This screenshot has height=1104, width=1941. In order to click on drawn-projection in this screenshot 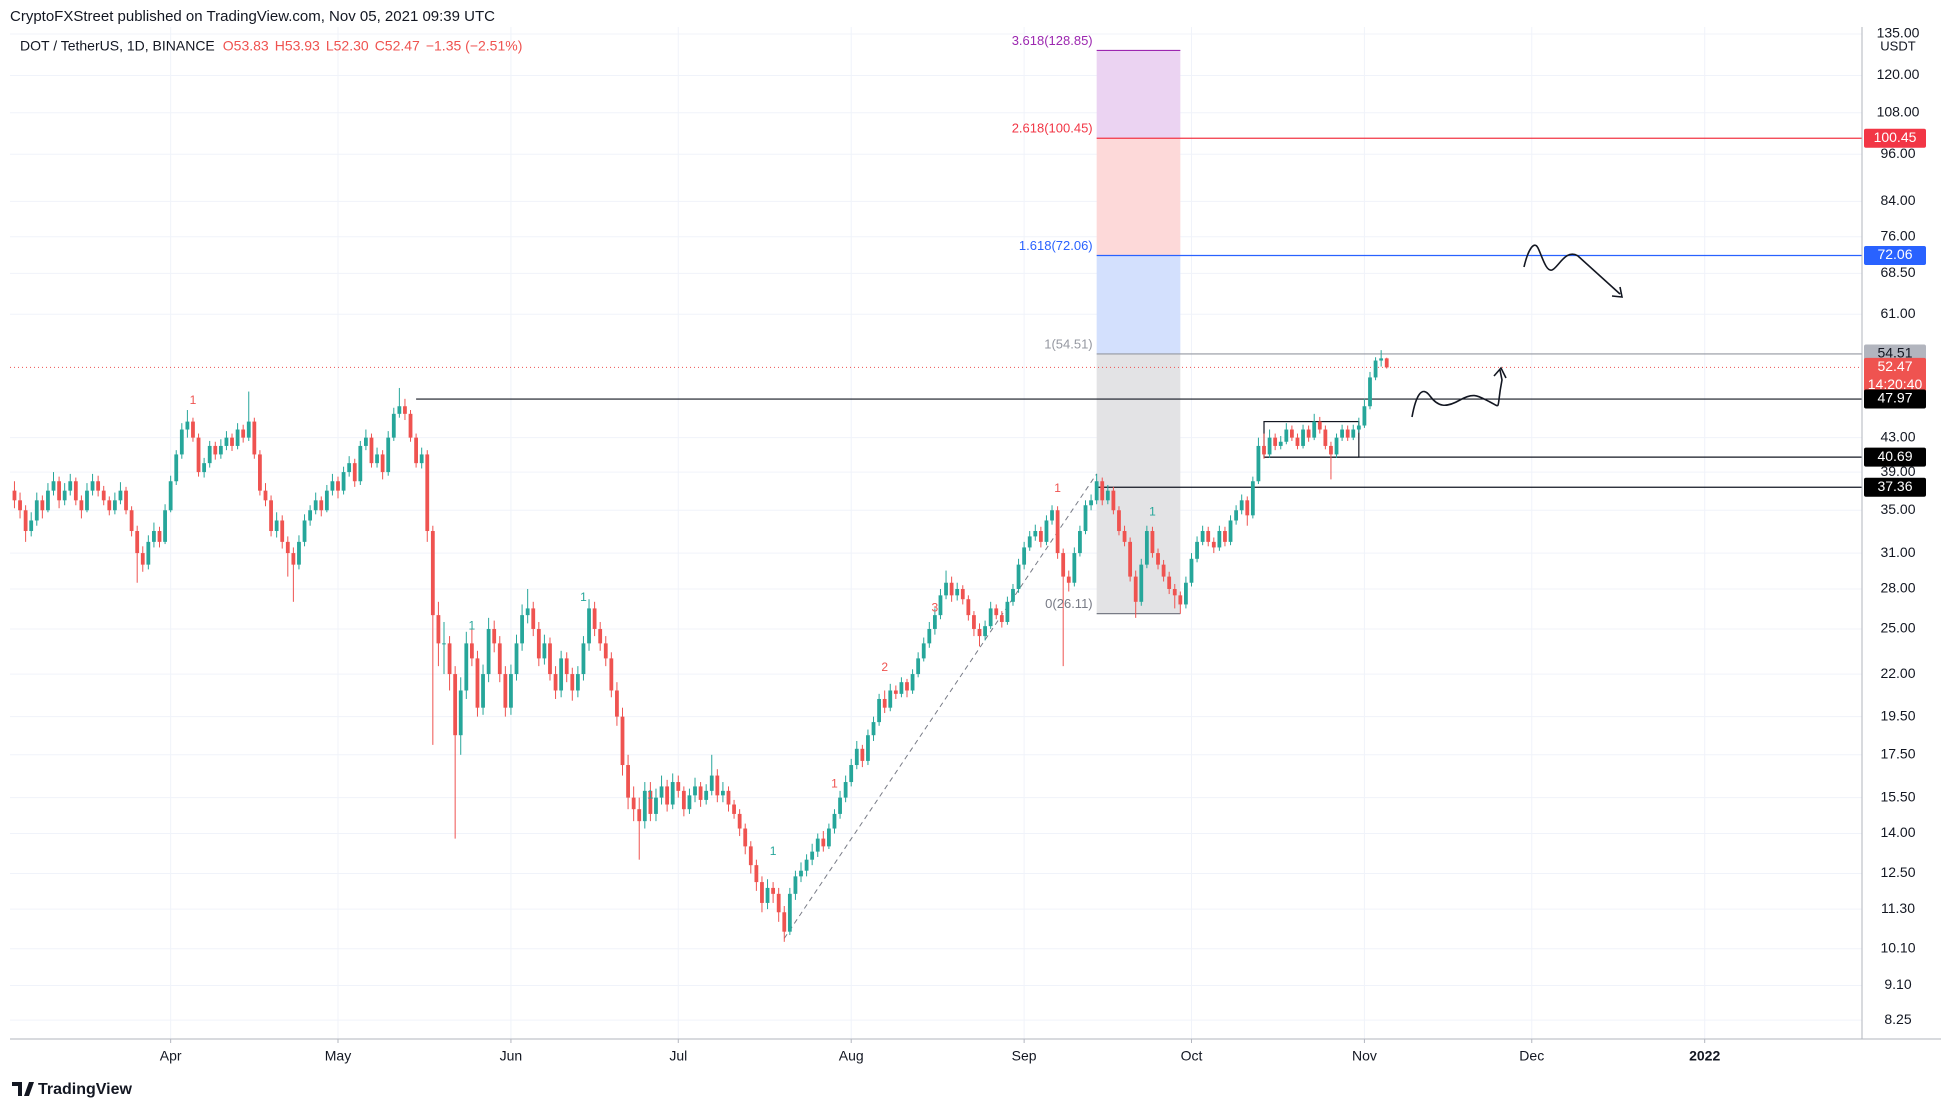, I will do `click(1572, 269)`.